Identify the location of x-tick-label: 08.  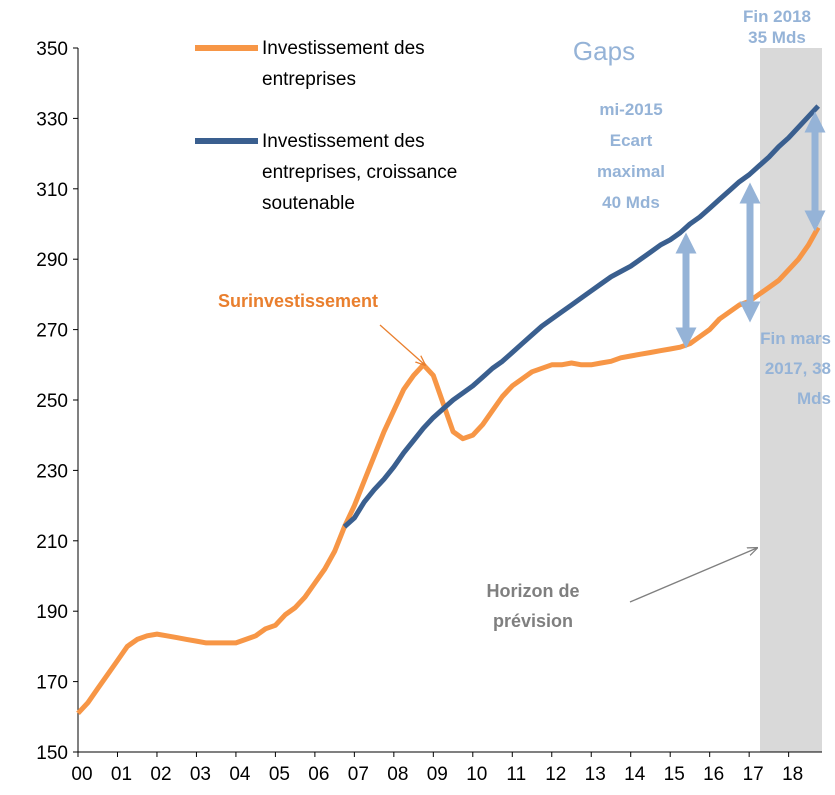
(397, 774).